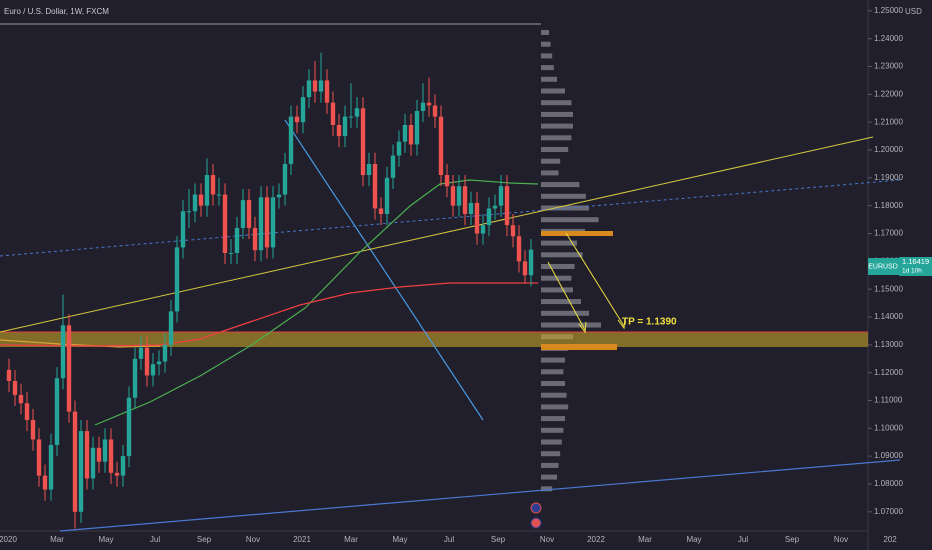  Describe the element at coordinates (888, 121) in the screenshot. I see `y-tick-label: 1.21000` at that location.